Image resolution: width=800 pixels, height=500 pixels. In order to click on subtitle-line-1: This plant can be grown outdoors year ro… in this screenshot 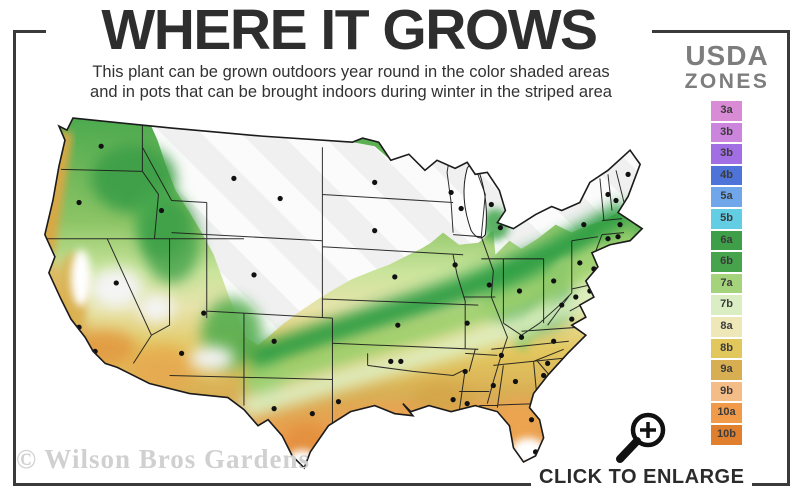, I will do `click(351, 72)`.